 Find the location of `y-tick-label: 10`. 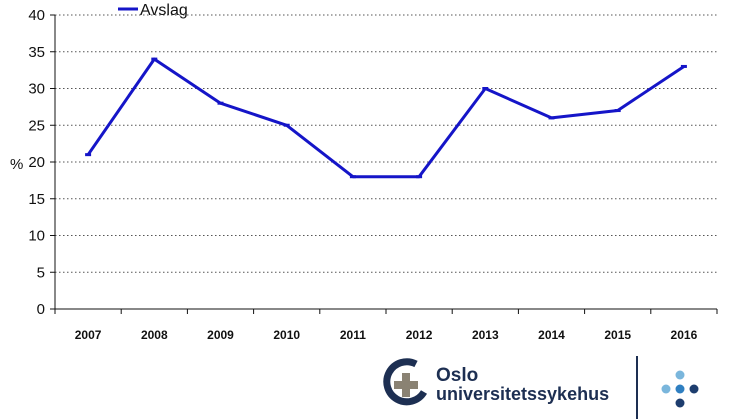

y-tick-label: 10 is located at coordinates (36, 236).